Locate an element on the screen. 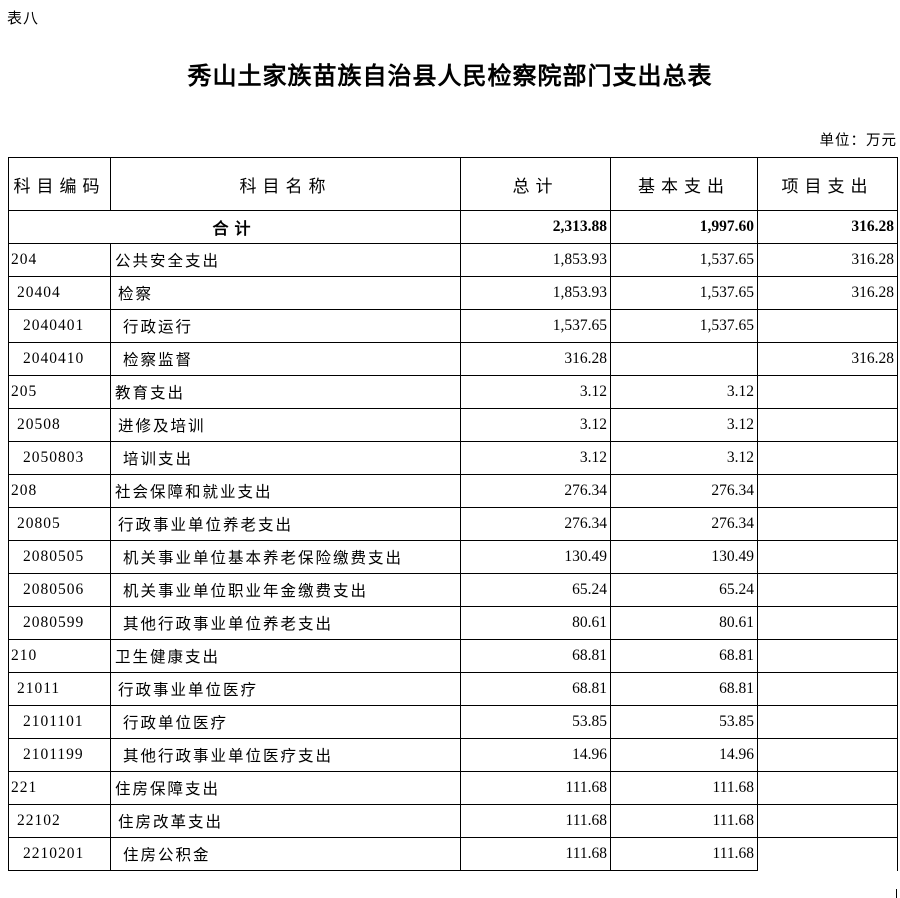  total-value-cell: 130.49 is located at coordinates (535, 557).